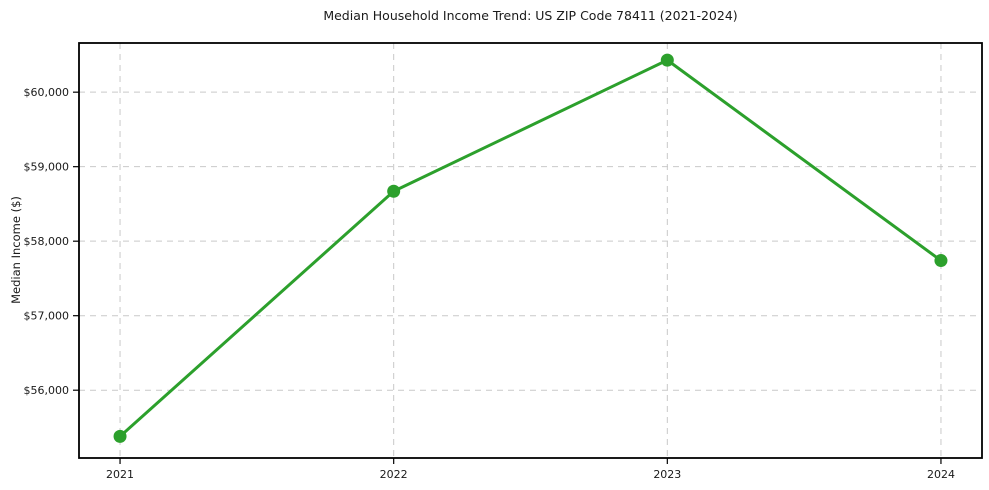  Describe the element at coordinates (941, 474) in the screenshot. I see `x-tick-label: 2024` at that location.